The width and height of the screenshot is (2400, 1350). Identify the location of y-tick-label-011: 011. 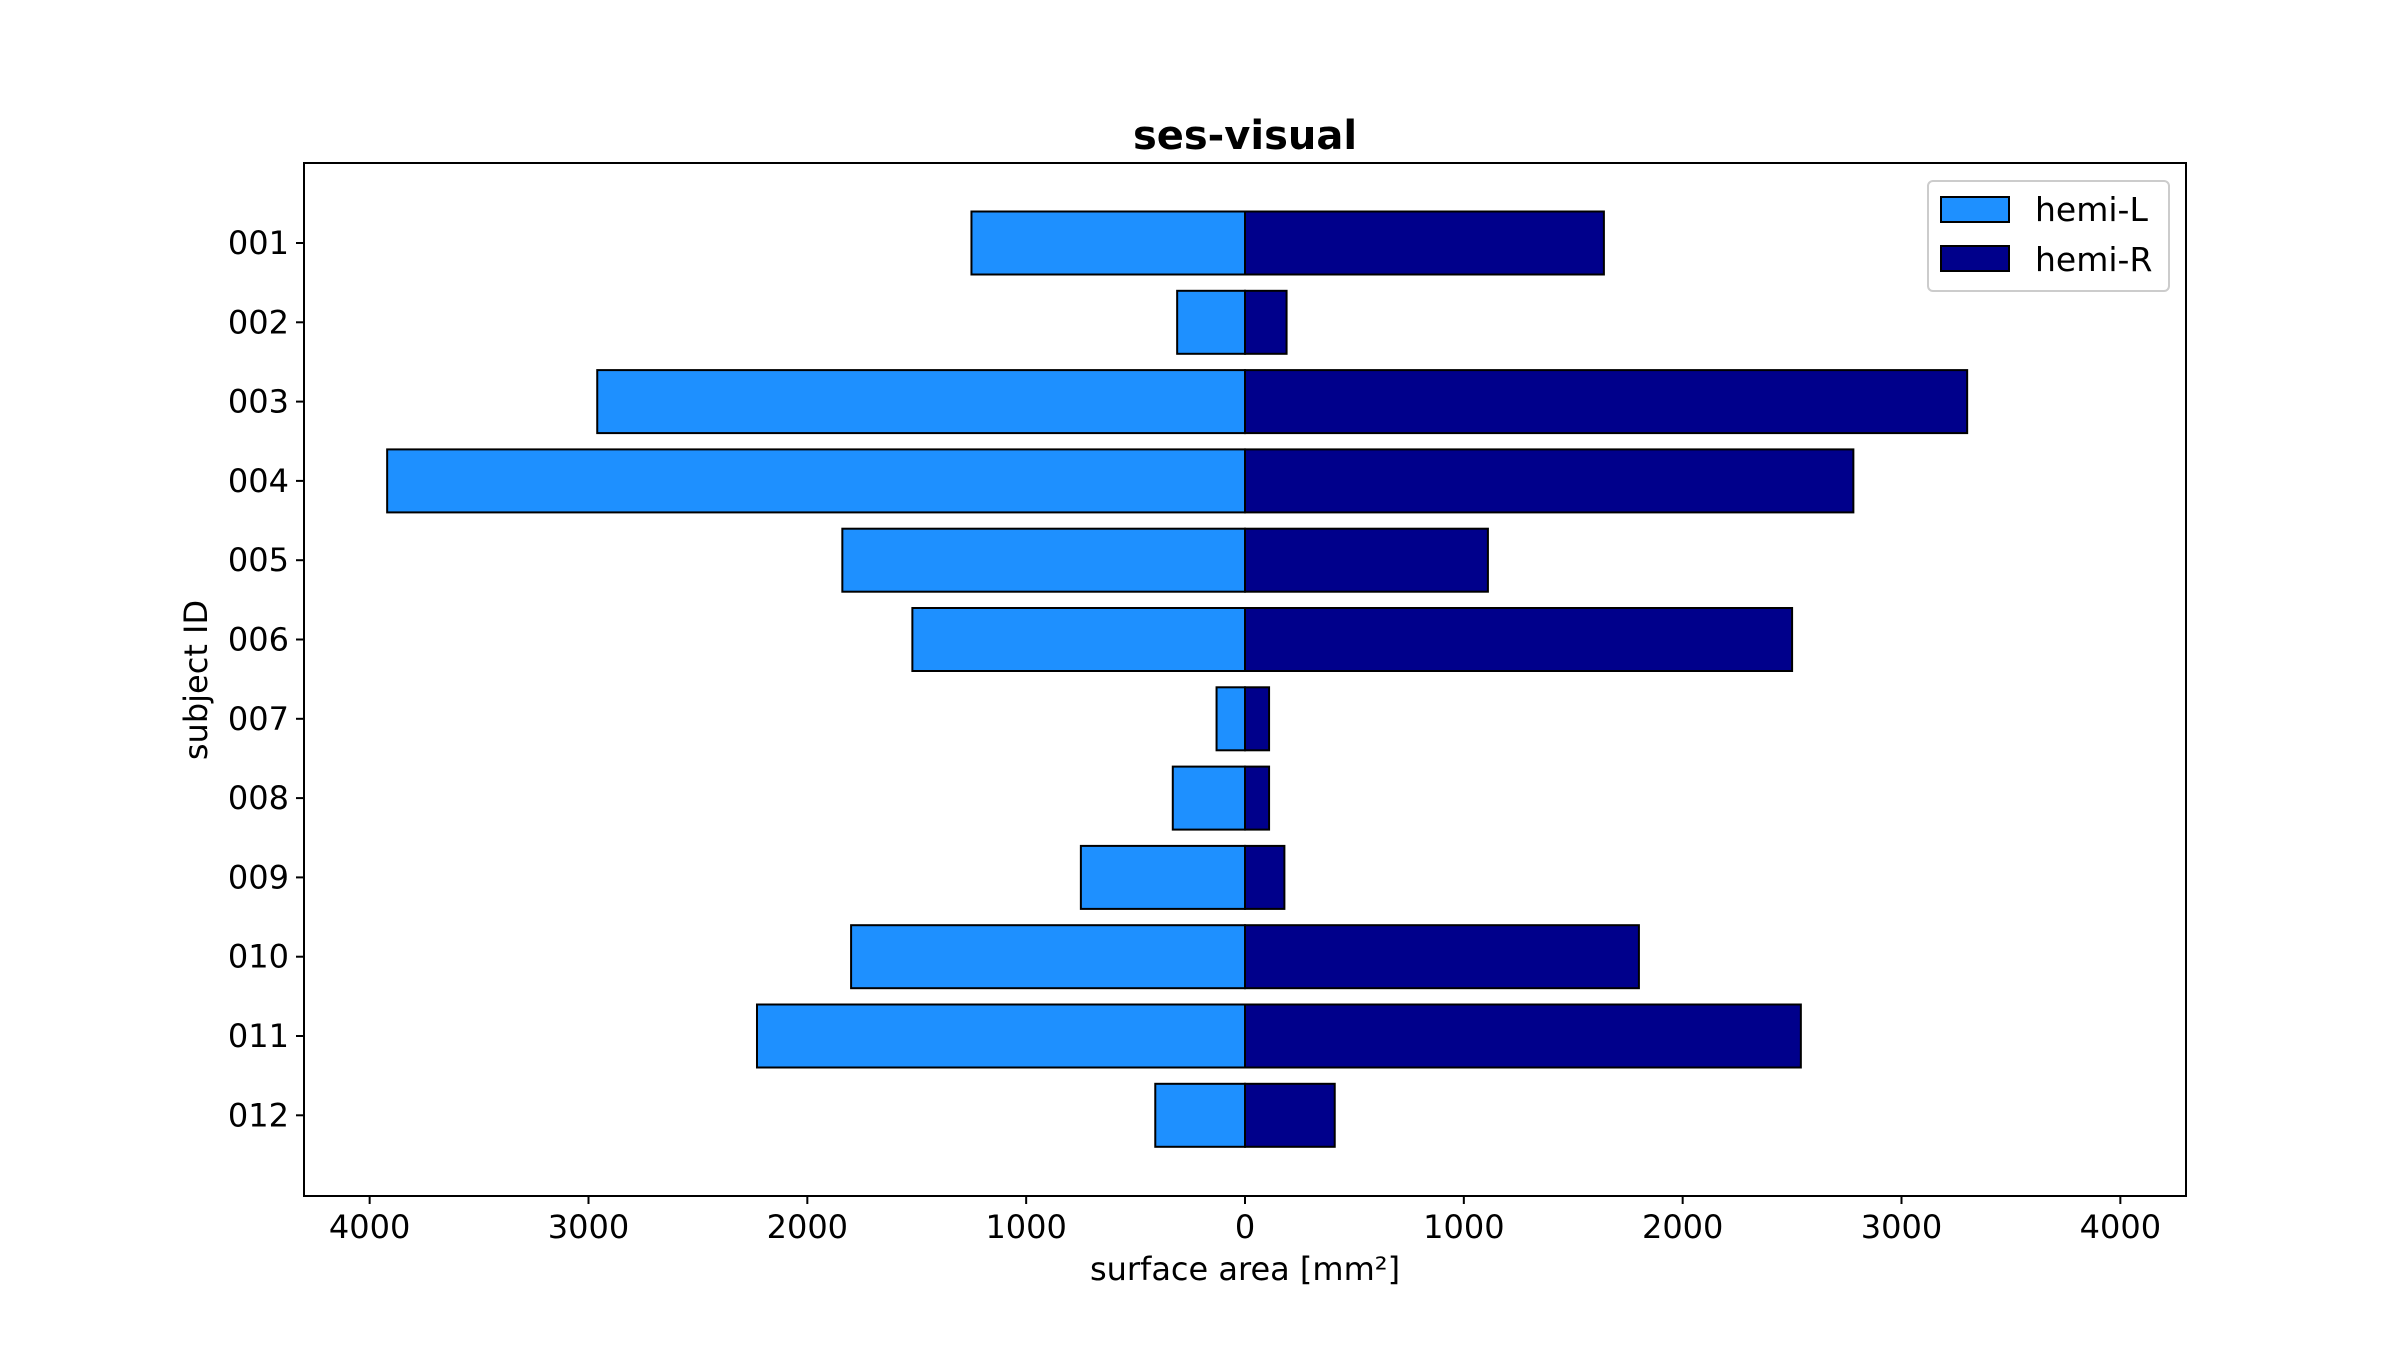
(258, 1036).